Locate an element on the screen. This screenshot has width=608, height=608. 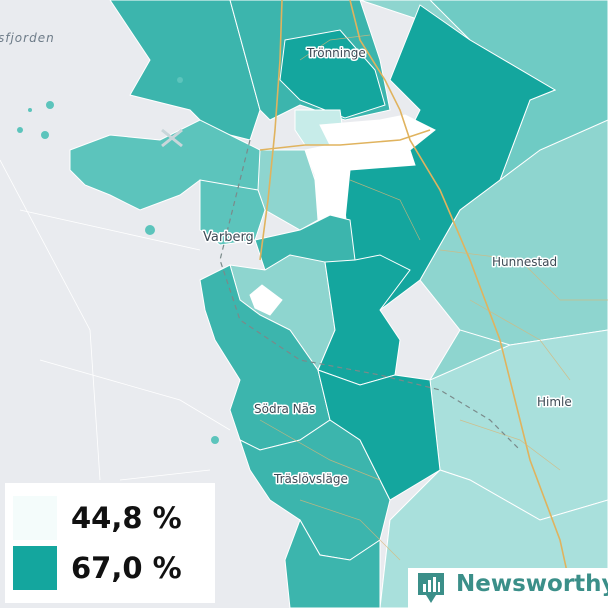
region-southmost is located at coordinates (332, 563).